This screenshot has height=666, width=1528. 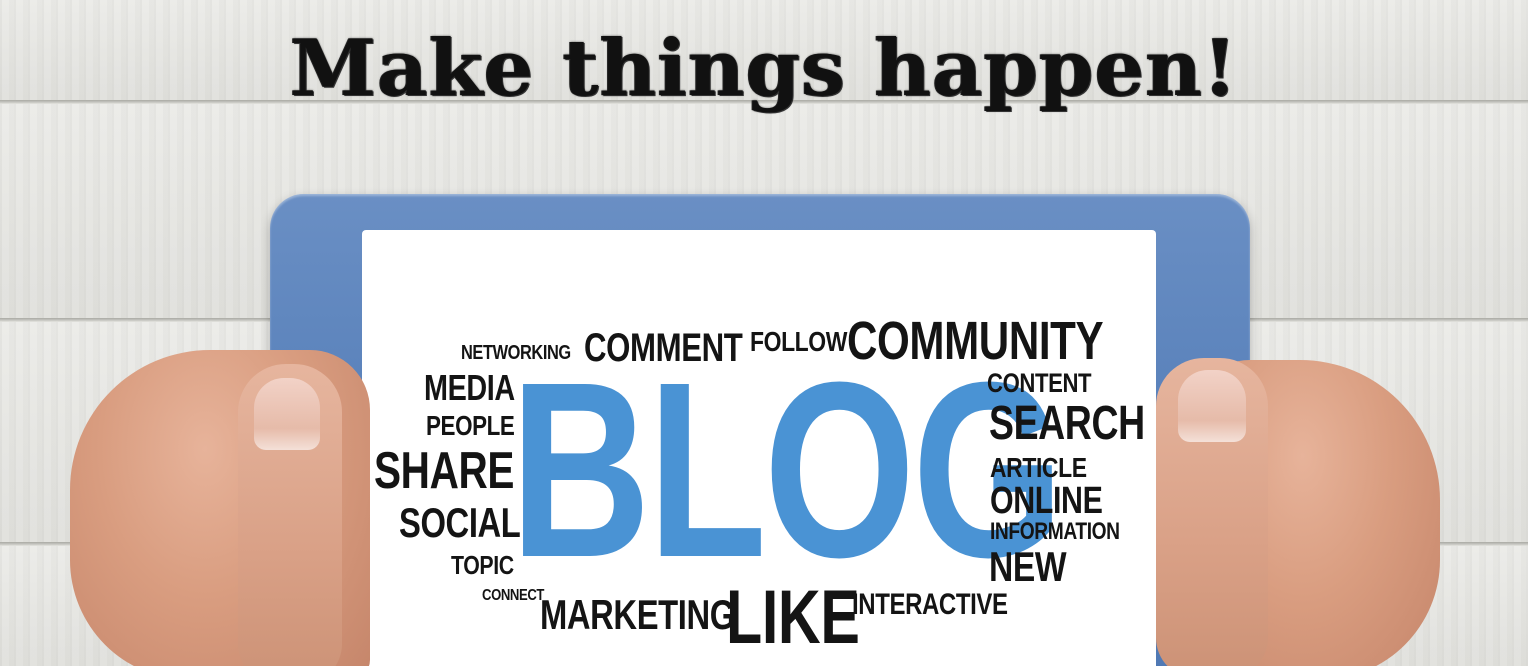 I want to click on word-marketing: MARKETING, so click(x=637, y=614).